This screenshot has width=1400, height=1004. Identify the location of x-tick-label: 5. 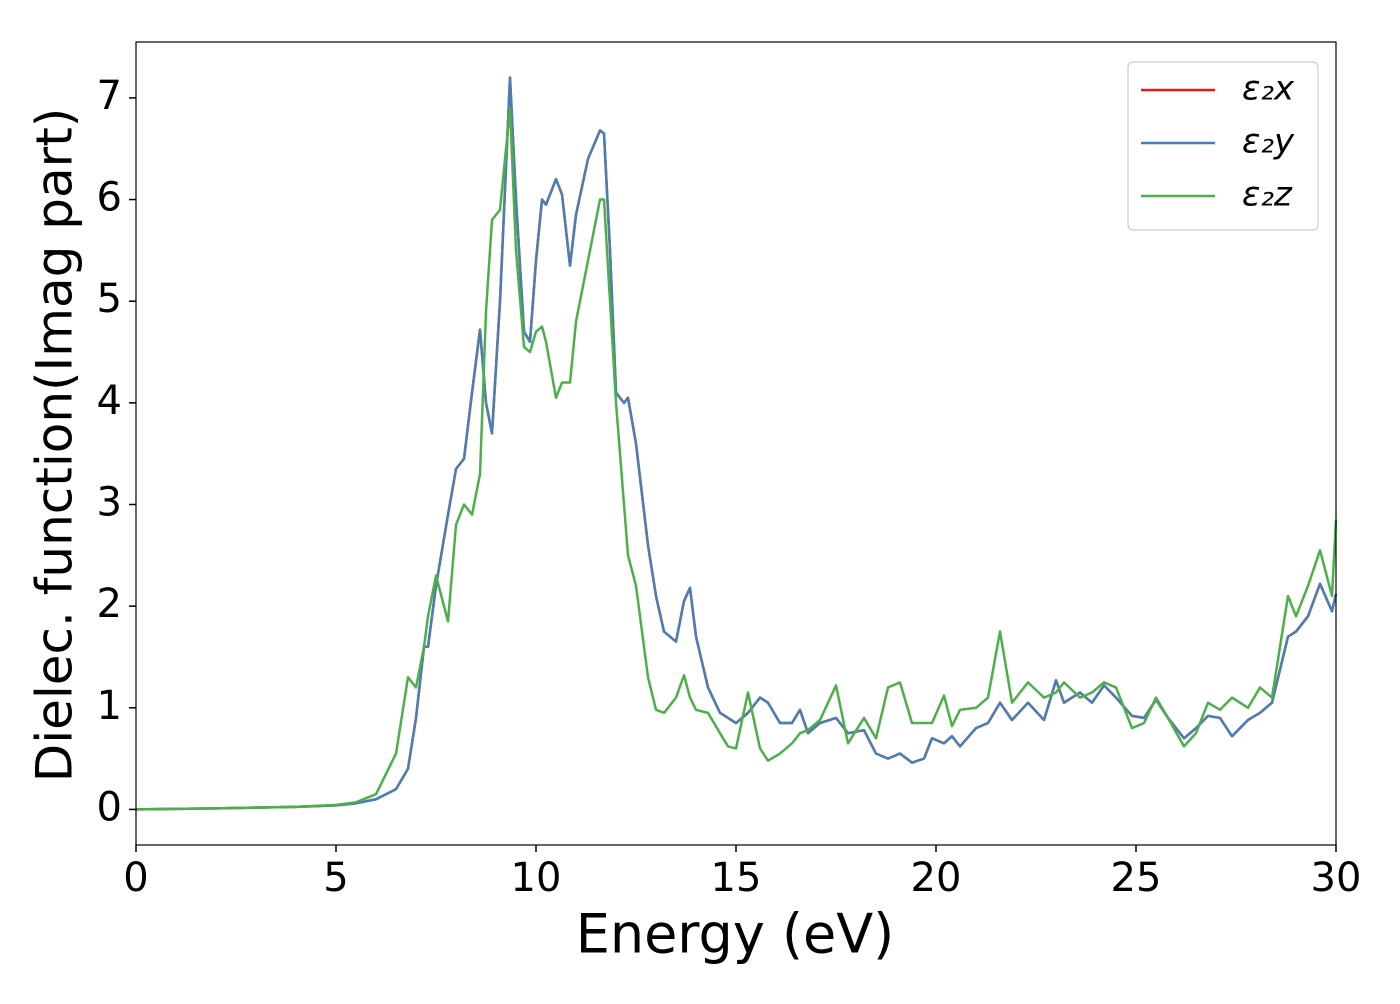
(335, 878).